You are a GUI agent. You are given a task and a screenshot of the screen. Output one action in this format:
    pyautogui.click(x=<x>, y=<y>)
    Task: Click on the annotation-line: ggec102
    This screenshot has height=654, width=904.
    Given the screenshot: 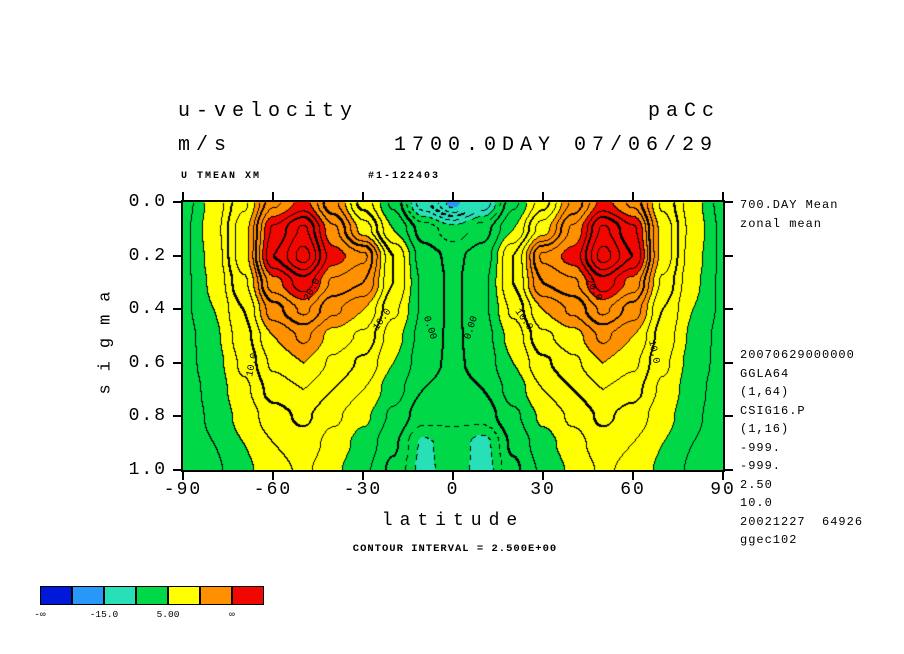 What is the action you would take?
    pyautogui.click(x=769, y=540)
    